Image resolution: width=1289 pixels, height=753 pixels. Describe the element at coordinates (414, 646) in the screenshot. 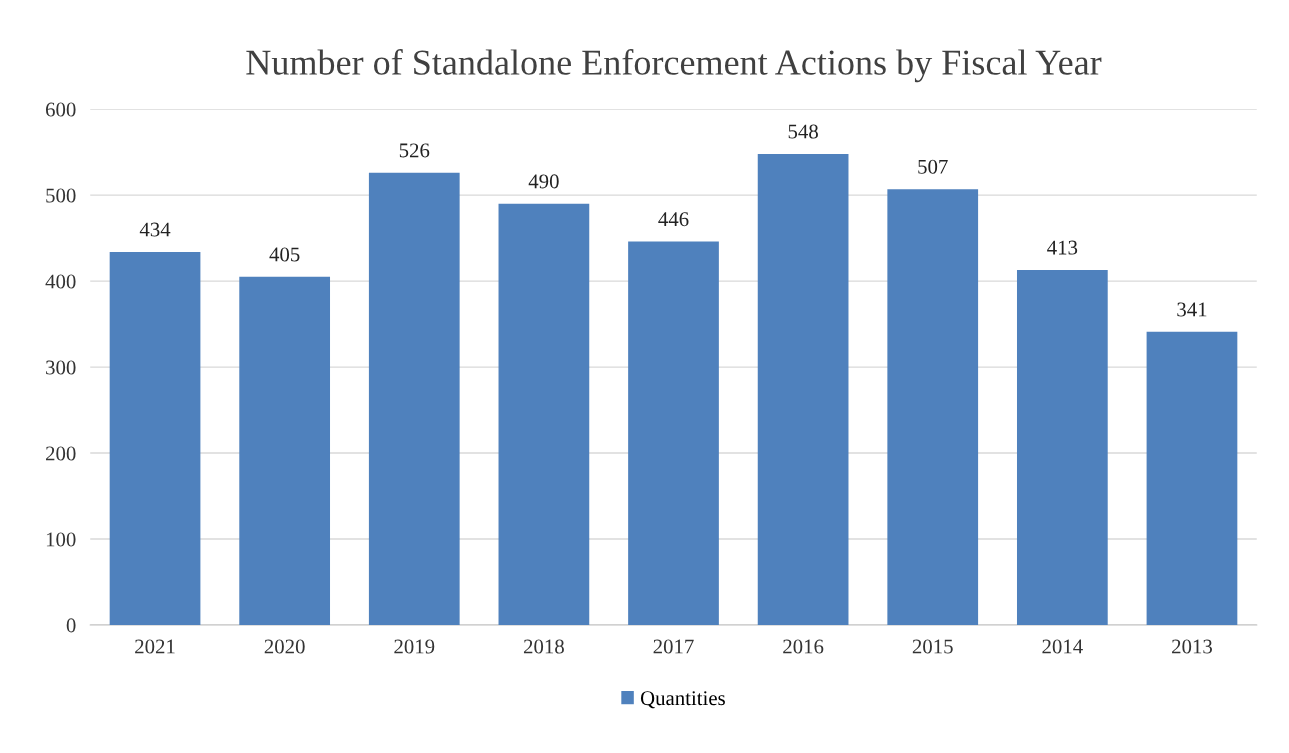

I see `x-tick-label: 2019` at that location.